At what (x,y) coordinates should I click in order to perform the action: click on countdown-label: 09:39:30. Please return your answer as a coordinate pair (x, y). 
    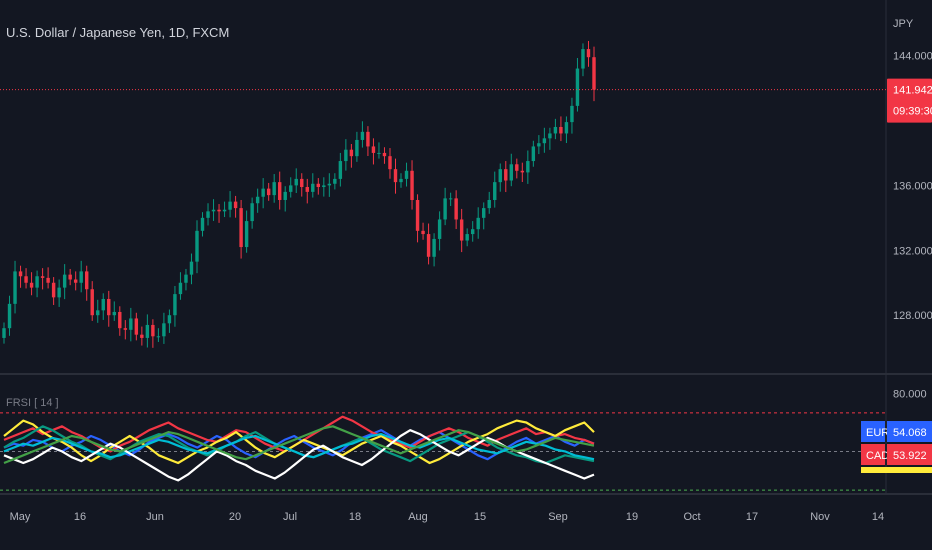
    Looking at the image, I should click on (912, 112).